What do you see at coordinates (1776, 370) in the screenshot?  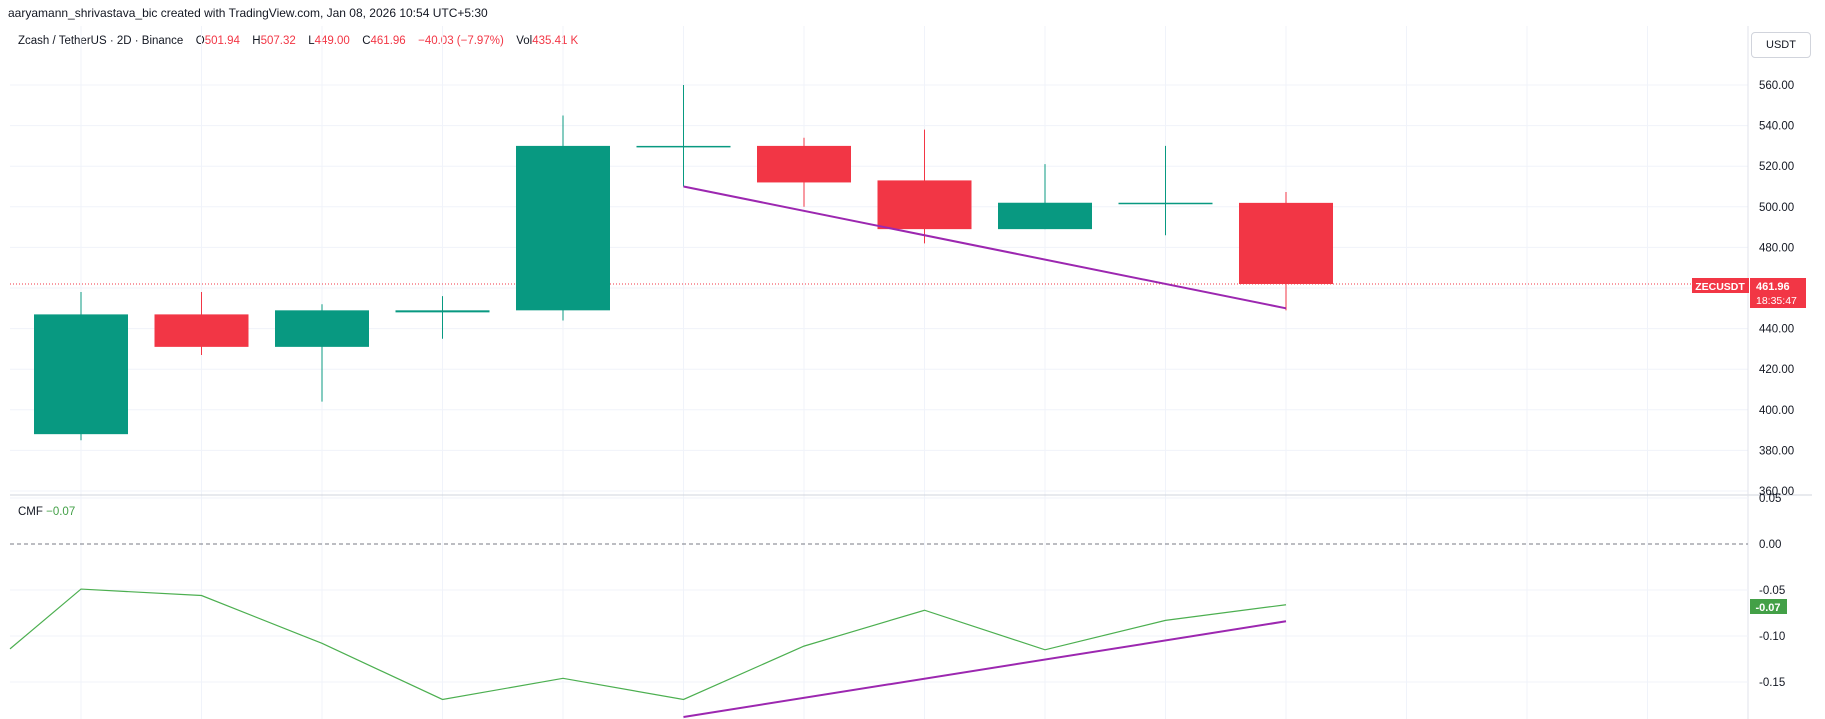 I see `price-tick-label: 420.00` at bounding box center [1776, 370].